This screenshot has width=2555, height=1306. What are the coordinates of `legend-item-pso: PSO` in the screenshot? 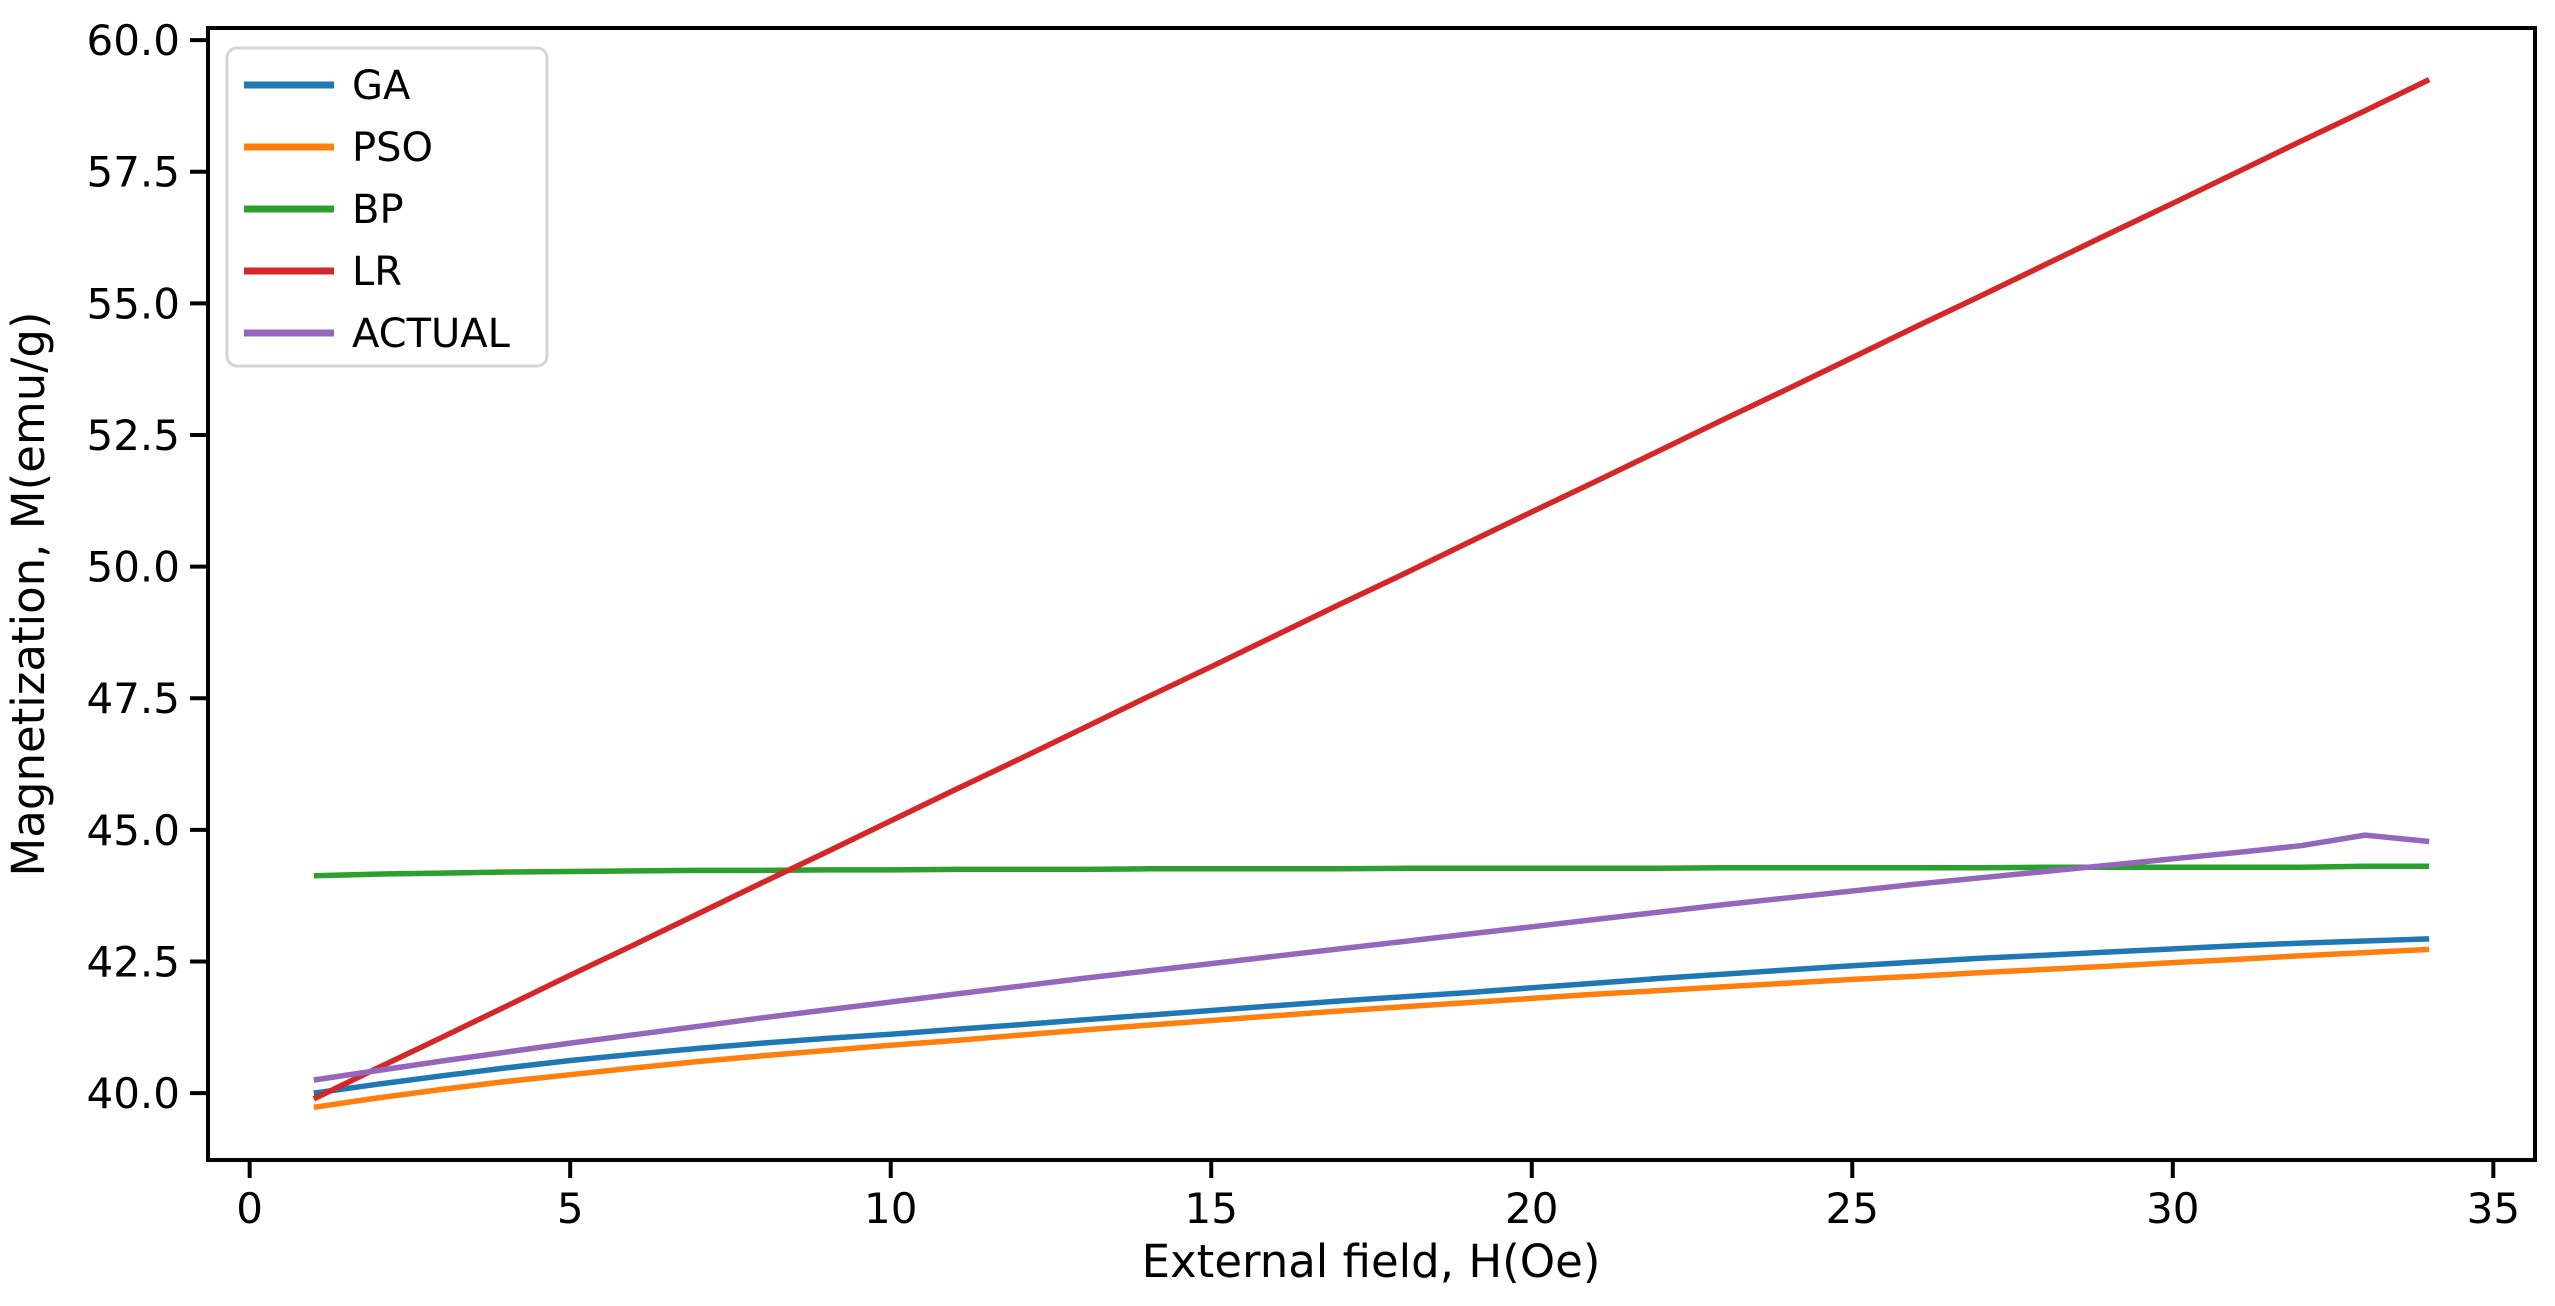 It's located at (338, 148).